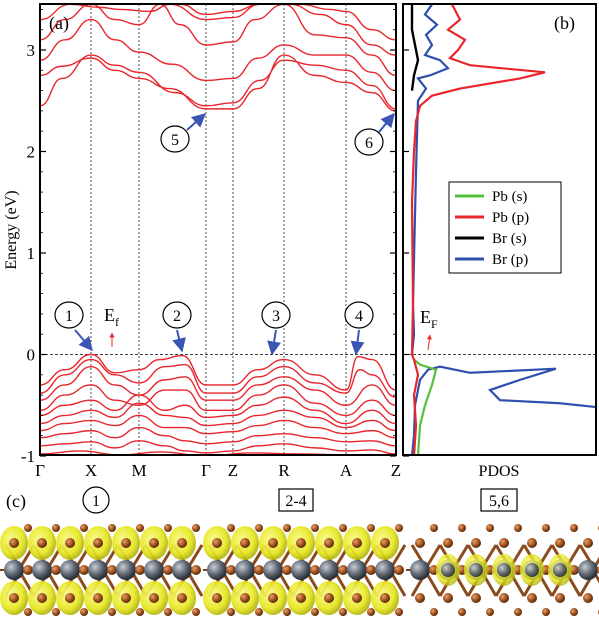  Describe the element at coordinates (492, 218) in the screenshot. I see `legend-item: Pb (p)` at that location.